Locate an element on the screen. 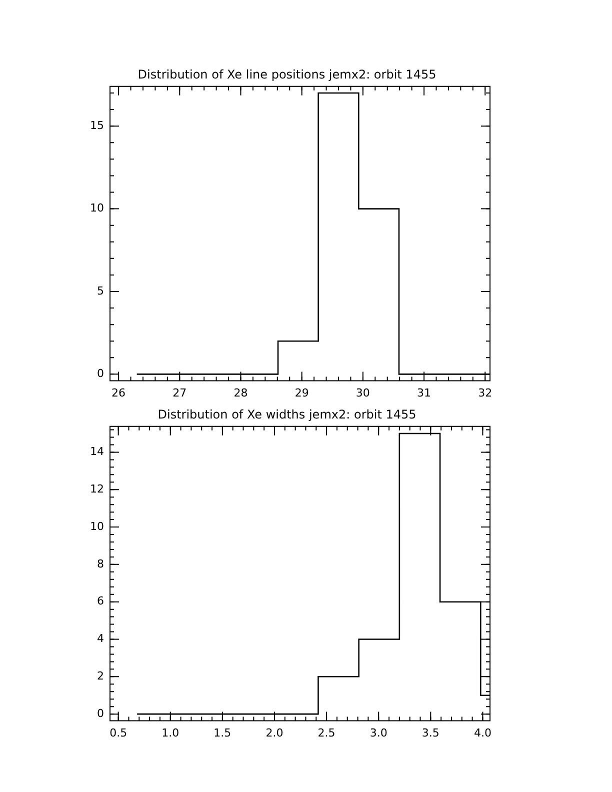  x-tick-label: 0.5 is located at coordinates (119, 733).